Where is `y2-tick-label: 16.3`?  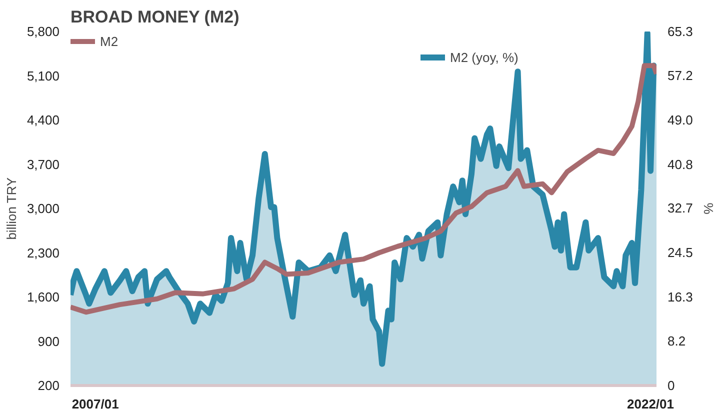 y2-tick-label: 16.3 is located at coordinates (680, 297).